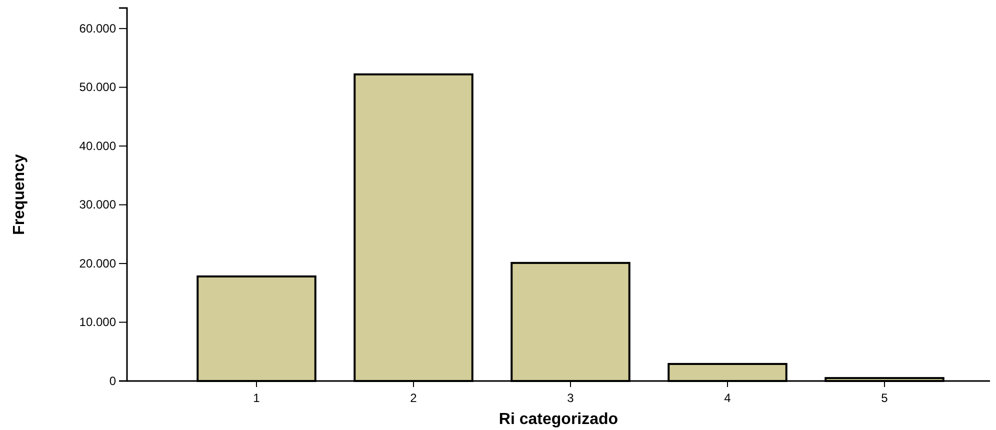 The width and height of the screenshot is (996, 430). I want to click on y-tick-label: 40.000, so click(97, 145).